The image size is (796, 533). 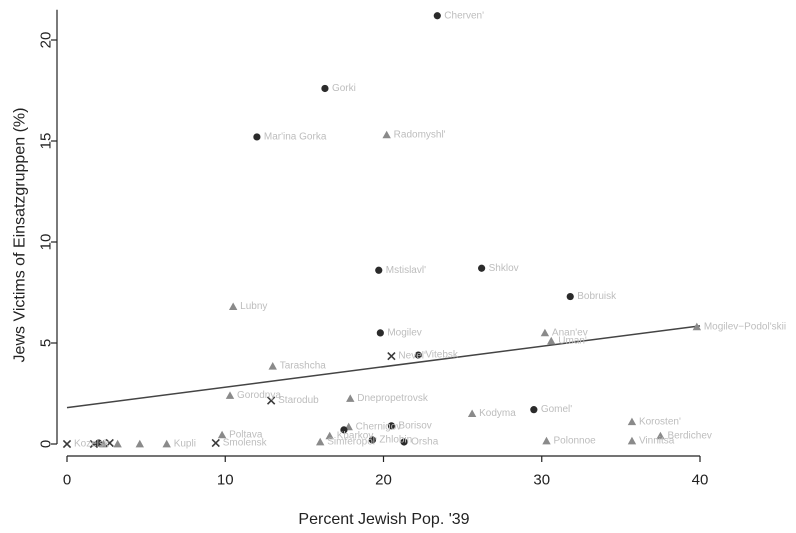 I want to click on point-label: Starodub, so click(x=298, y=400).